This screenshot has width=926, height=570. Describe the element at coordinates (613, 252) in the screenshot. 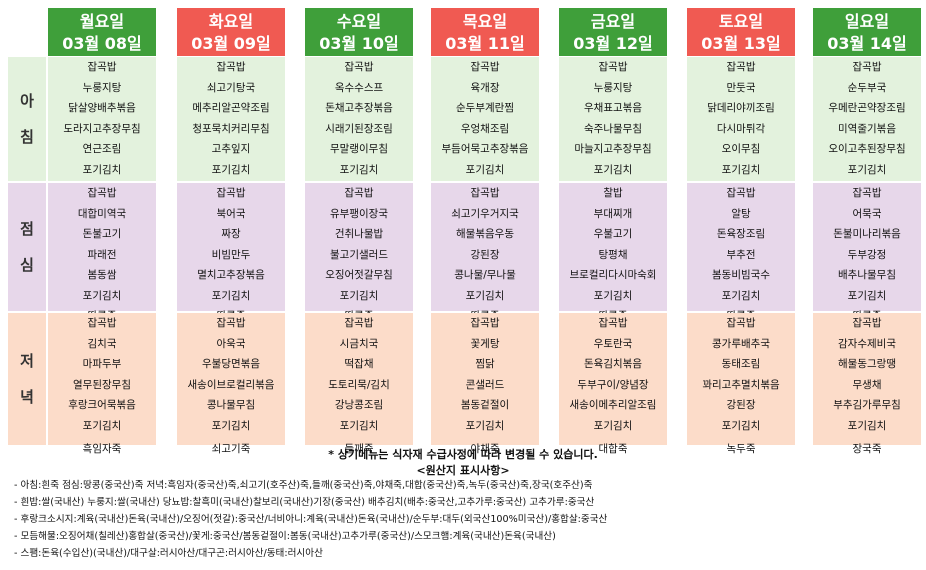

I see `menu-cell: 찰밥부대찌개우불고기탕평채브로컬리다시마숙회포기김치땅콩죽` at that location.